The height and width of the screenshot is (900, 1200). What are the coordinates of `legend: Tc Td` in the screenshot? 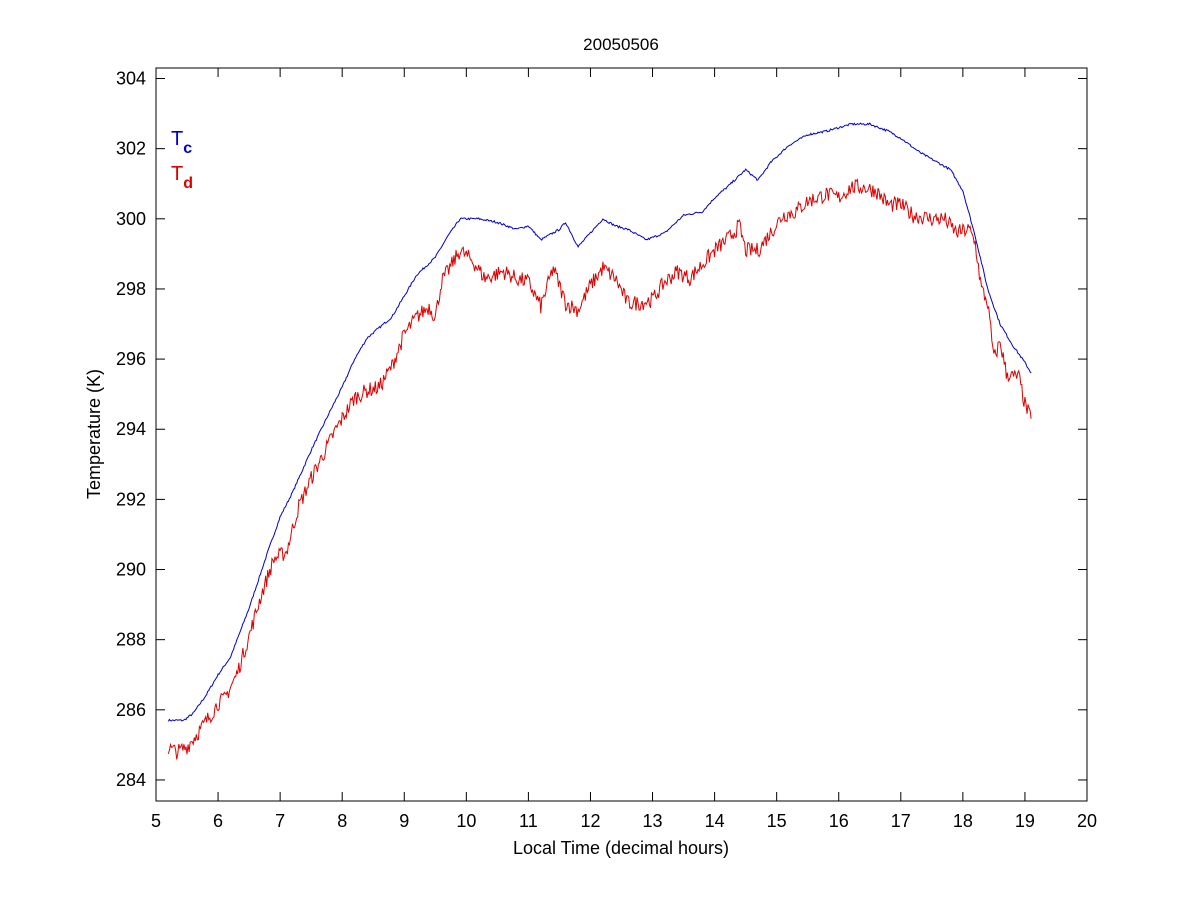 It's located at (182, 160).